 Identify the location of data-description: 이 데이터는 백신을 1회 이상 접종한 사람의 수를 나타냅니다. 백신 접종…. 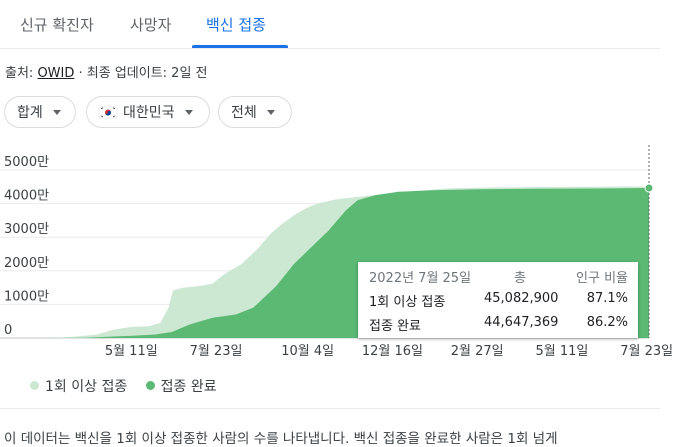
(281, 439).